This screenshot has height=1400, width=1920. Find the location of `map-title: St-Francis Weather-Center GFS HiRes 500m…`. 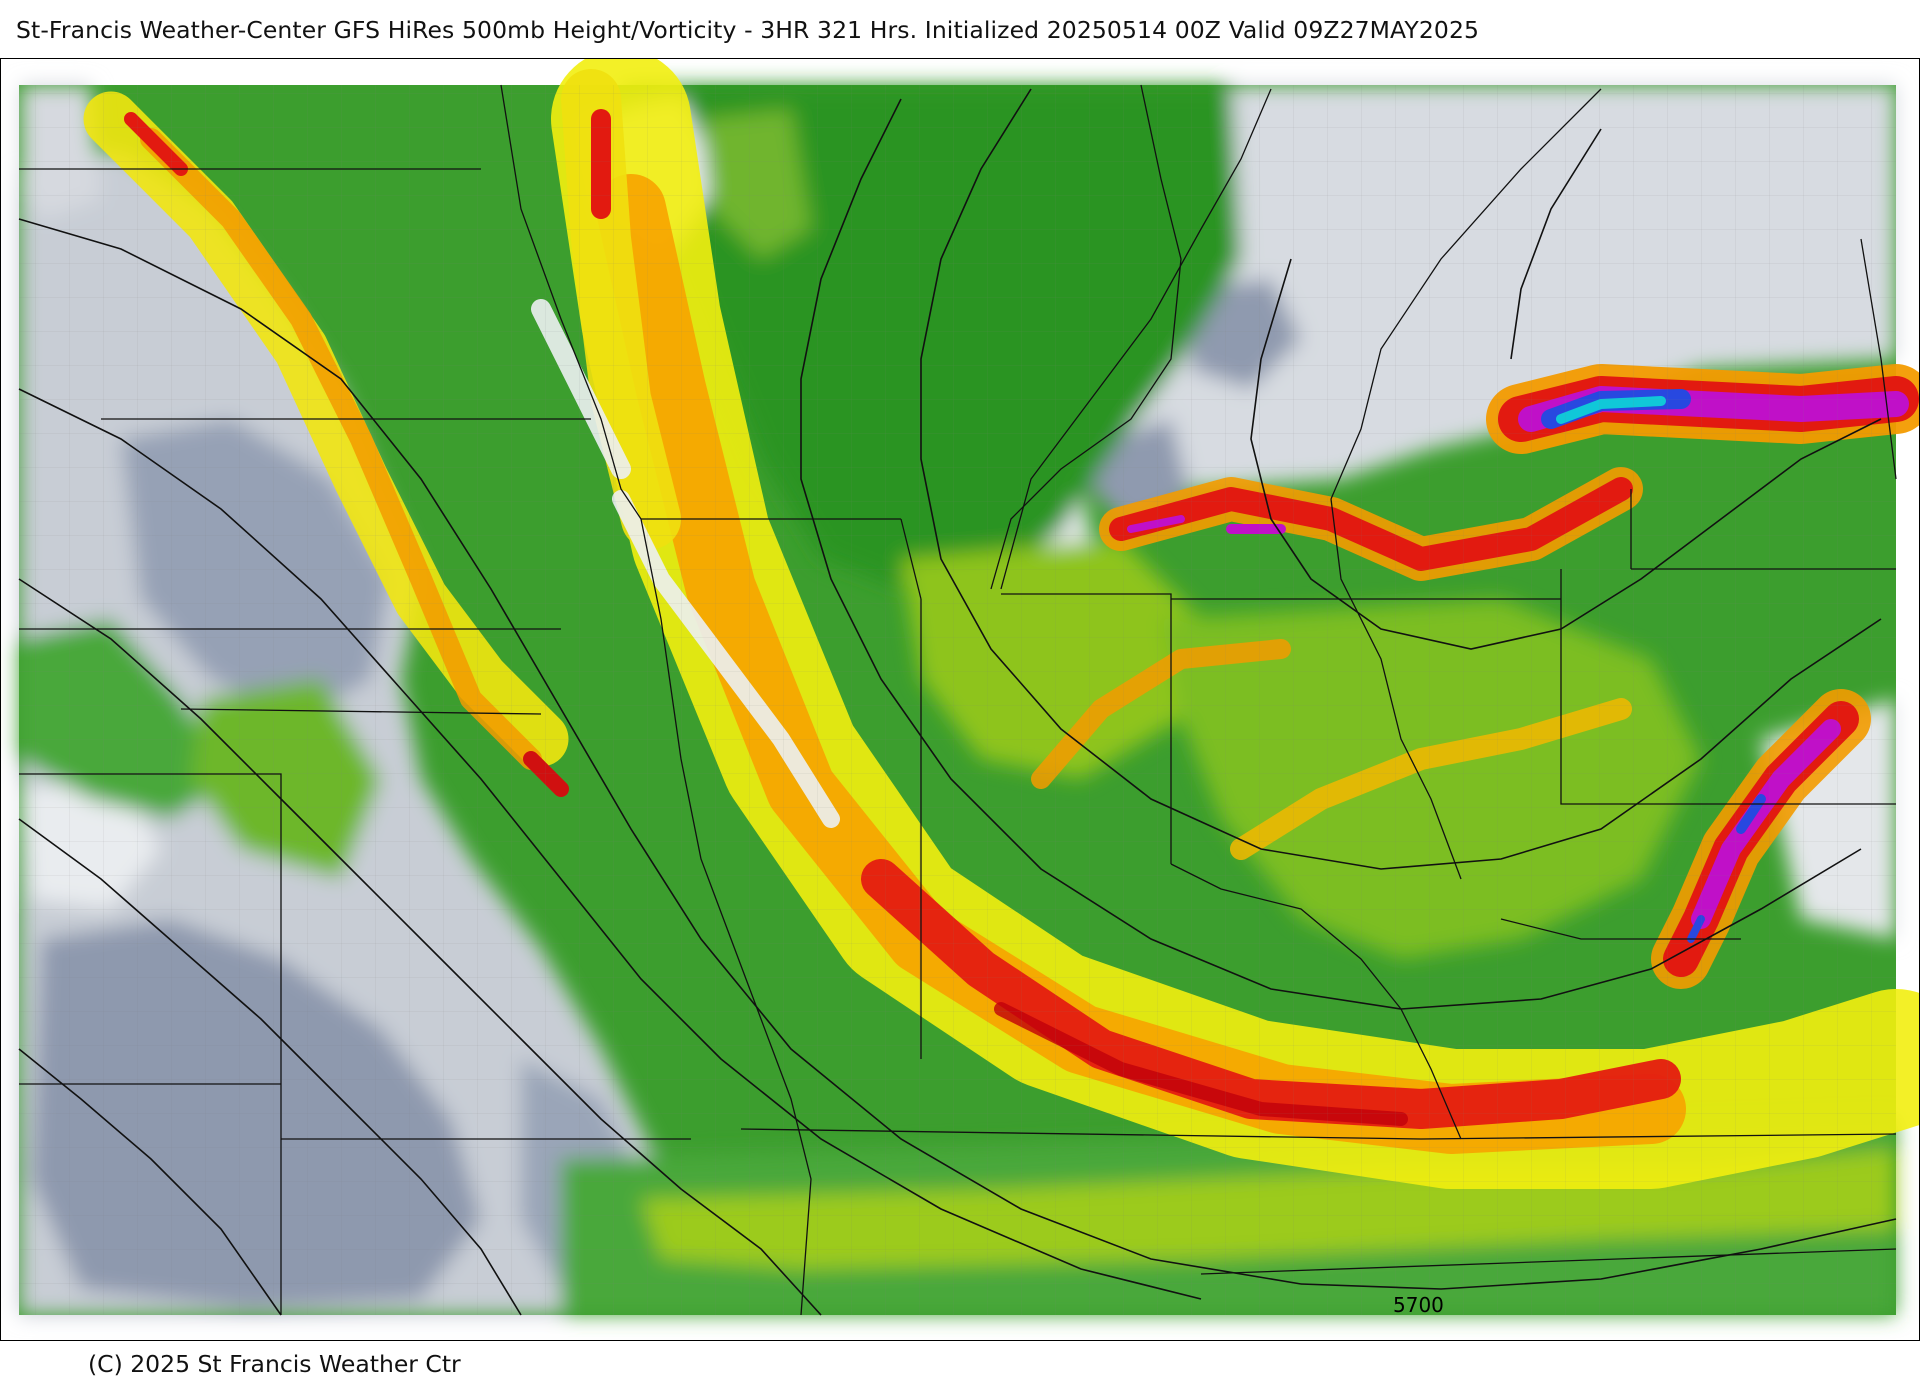

map-title: St-Francis Weather-Center GFS HiRes 500m… is located at coordinates (748, 30).